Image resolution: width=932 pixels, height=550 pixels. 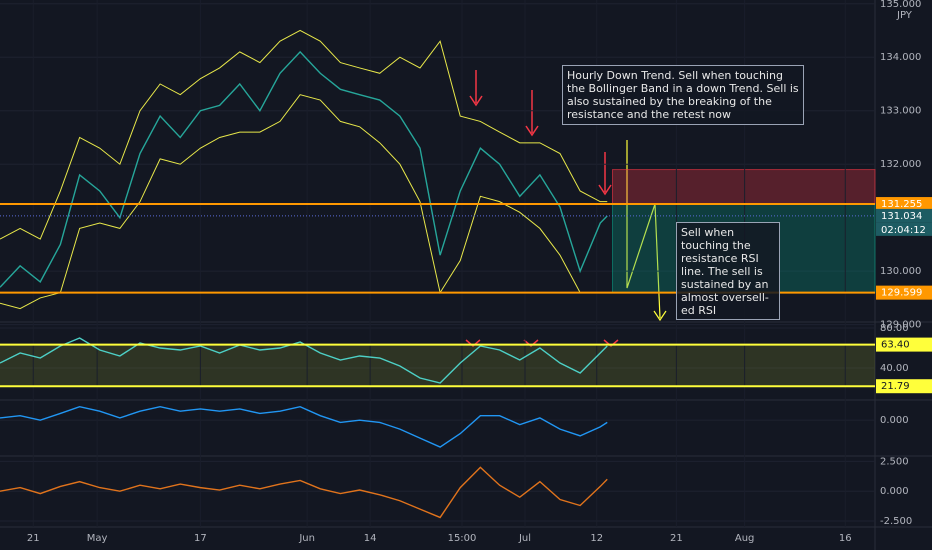 I want to click on y-tick-label: 134.000, so click(x=900, y=57).